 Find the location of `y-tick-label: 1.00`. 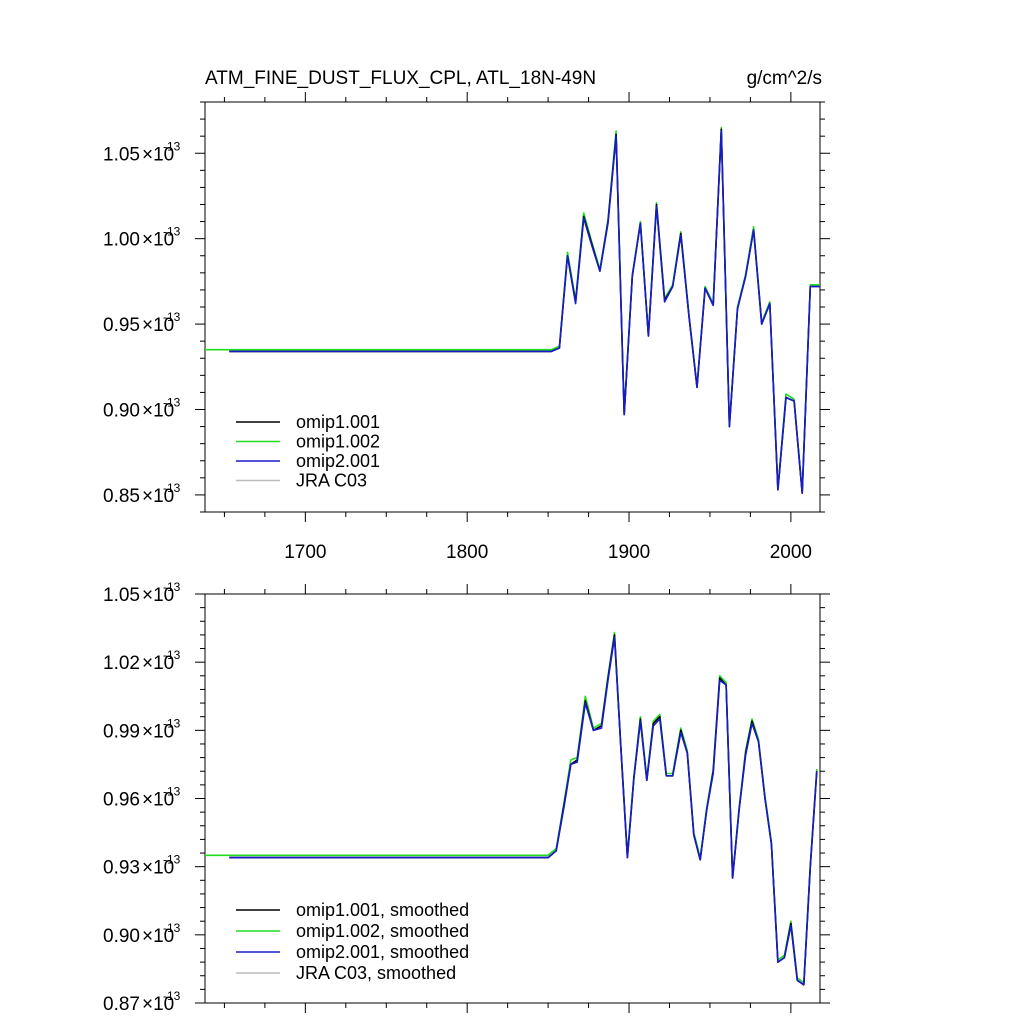

y-tick-label: 1.00 is located at coordinates (121, 240).